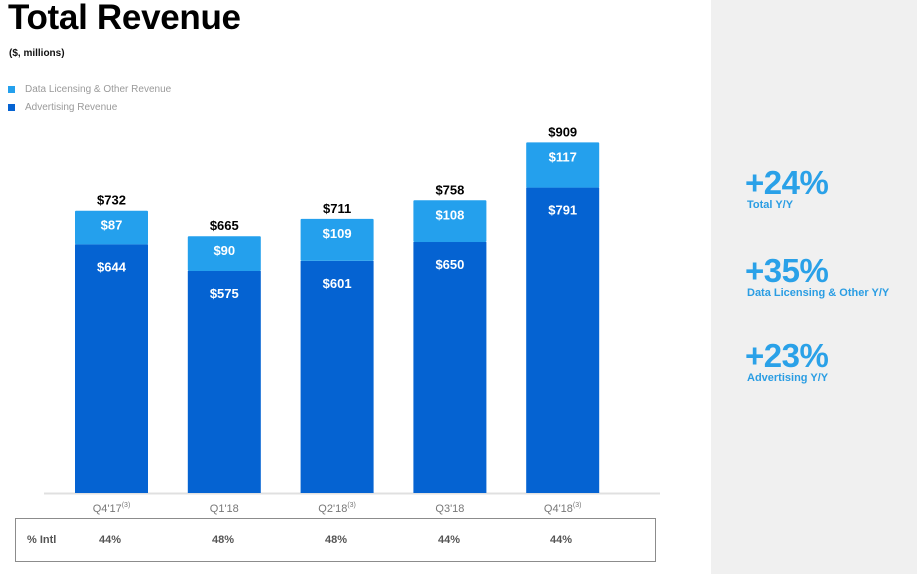 Image resolution: width=917 pixels, height=574 pixels. I want to click on intl-row-label: % Intl, so click(42, 540).